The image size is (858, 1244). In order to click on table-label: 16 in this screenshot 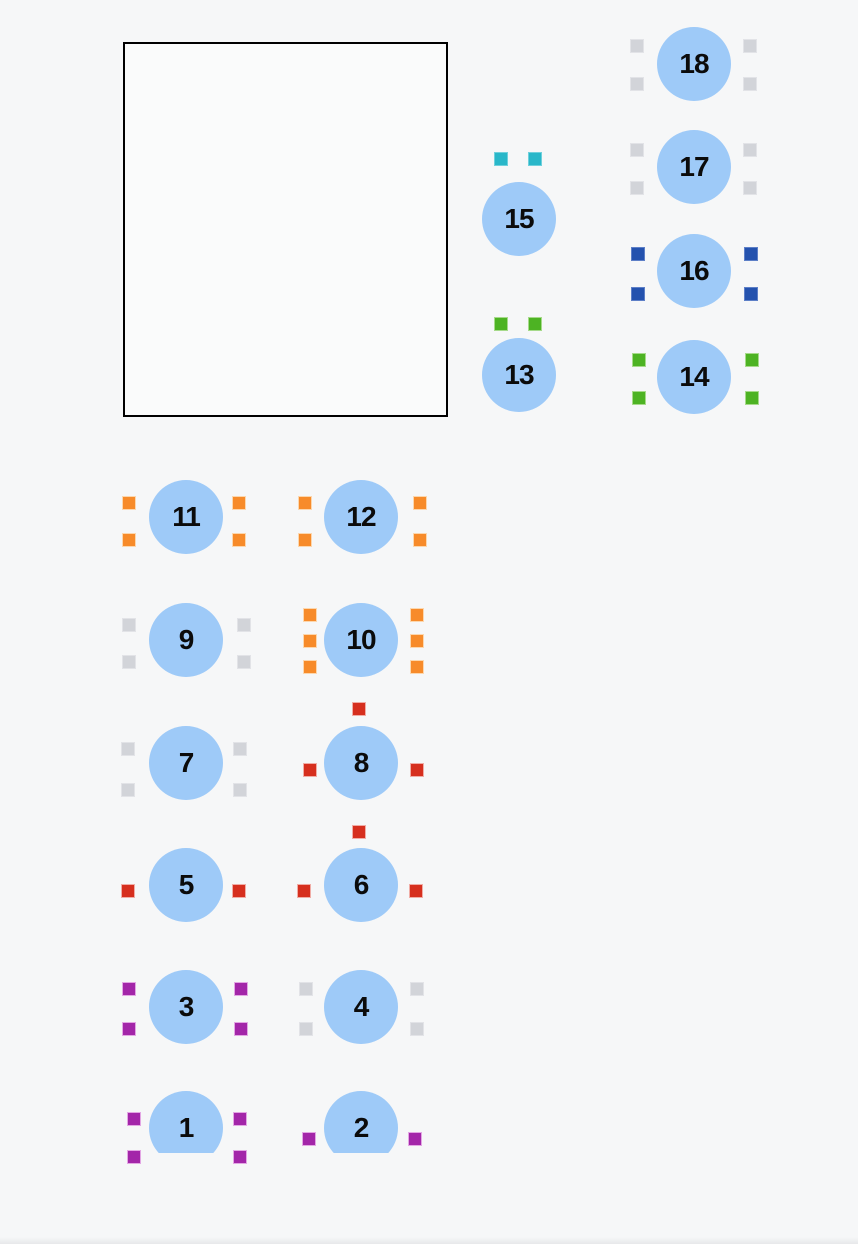, I will do `click(694, 270)`.